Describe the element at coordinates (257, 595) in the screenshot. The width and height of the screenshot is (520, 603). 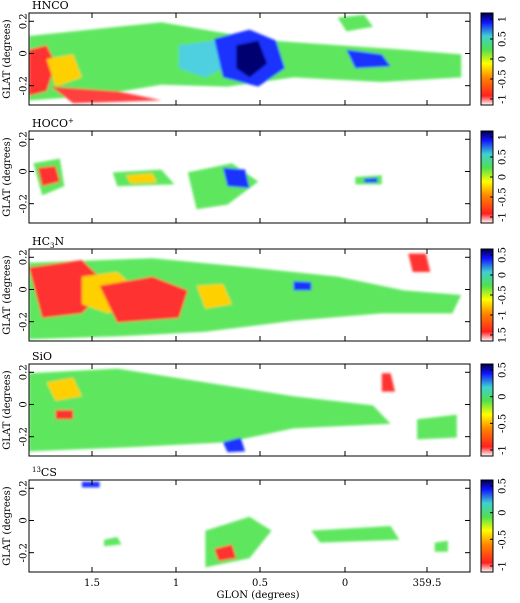
I see `x-axis-label: GLON (degrees)` at that location.